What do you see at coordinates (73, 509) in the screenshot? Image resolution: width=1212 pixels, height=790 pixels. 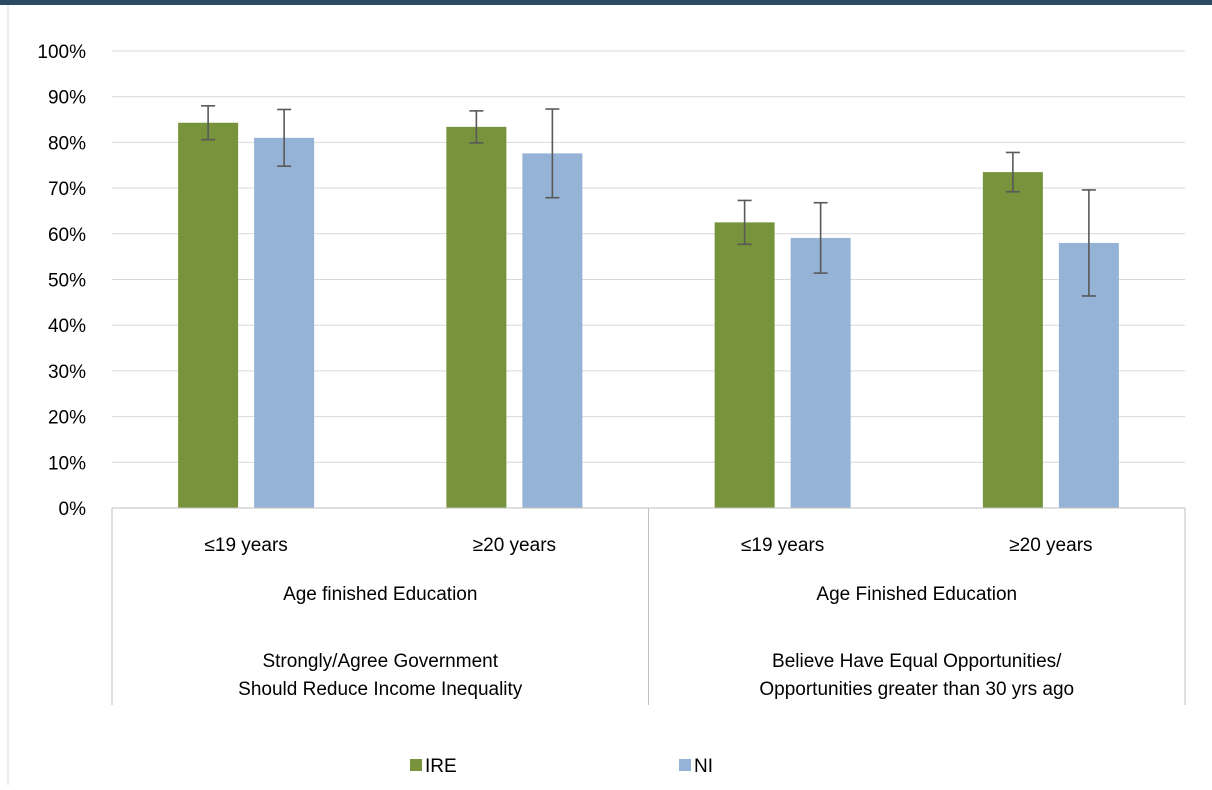 I see `y-tick-label: 0%` at bounding box center [73, 509].